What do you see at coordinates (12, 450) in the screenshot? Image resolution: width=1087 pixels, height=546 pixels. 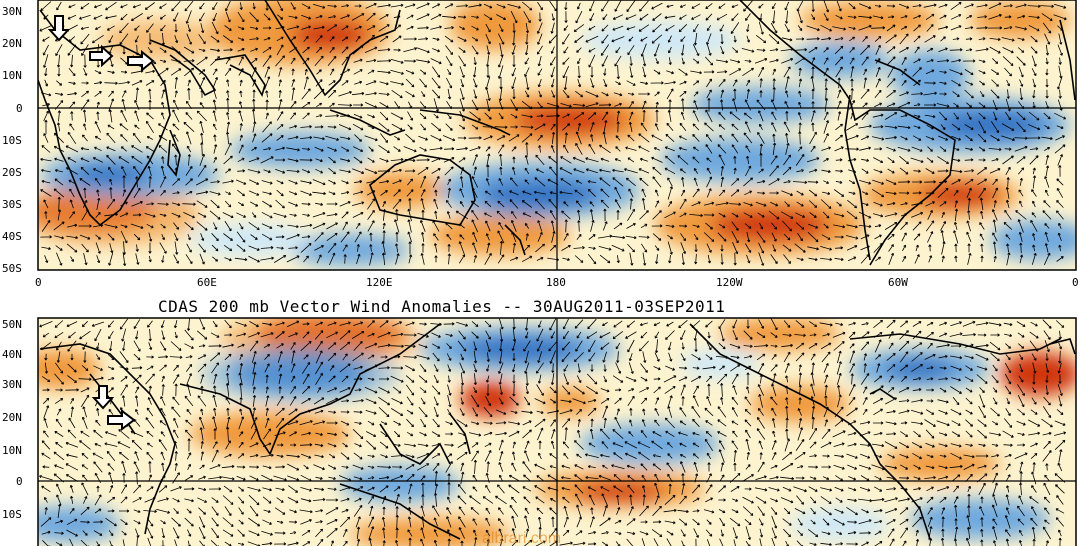 I see `bottom-lat-label: 10N` at bounding box center [12, 450].